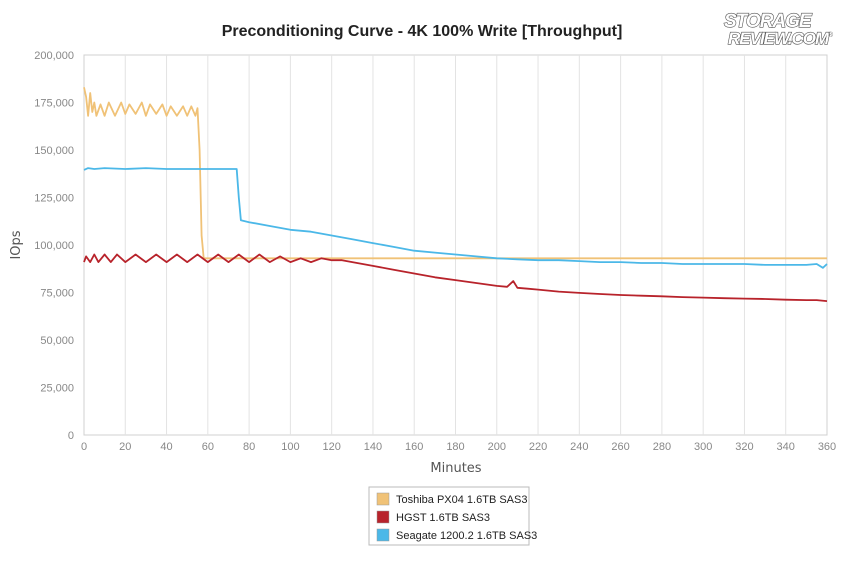  Describe the element at coordinates (125, 447) in the screenshot. I see `x-tick-label-20: 20` at that location.